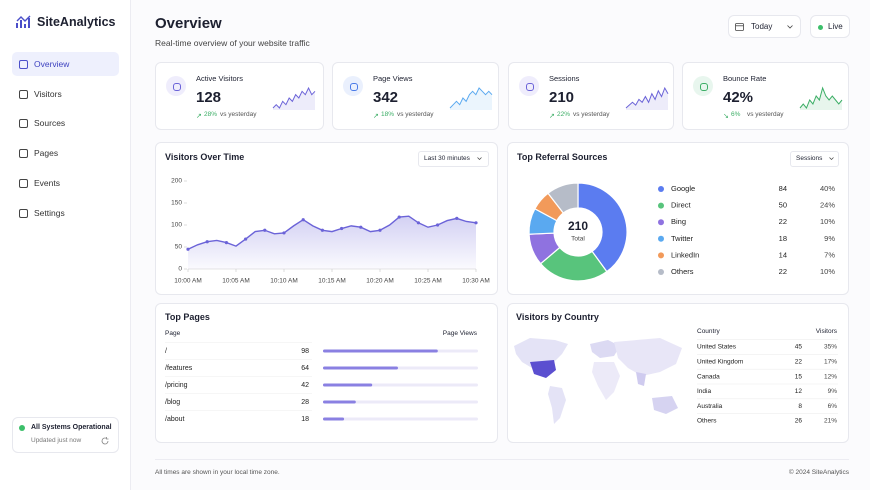  I want to click on metric-select, so click(814, 159).